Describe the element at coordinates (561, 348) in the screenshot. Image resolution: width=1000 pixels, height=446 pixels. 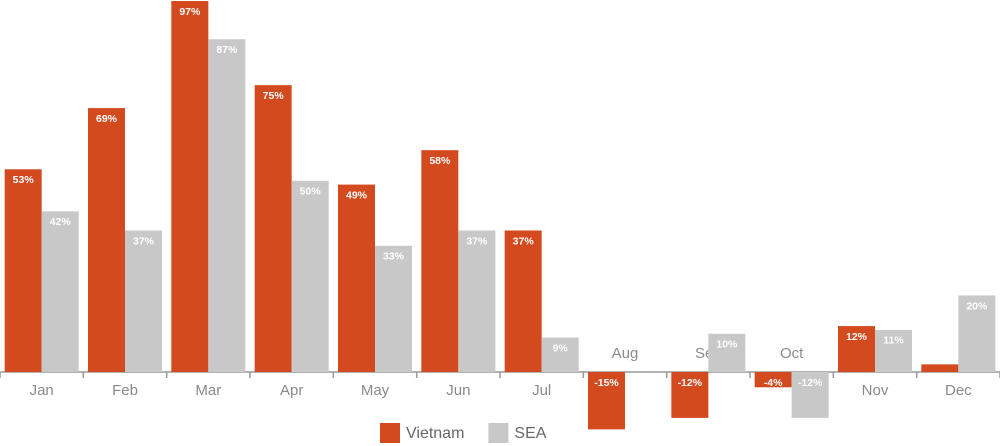
I see `value-label: 9%` at that location.